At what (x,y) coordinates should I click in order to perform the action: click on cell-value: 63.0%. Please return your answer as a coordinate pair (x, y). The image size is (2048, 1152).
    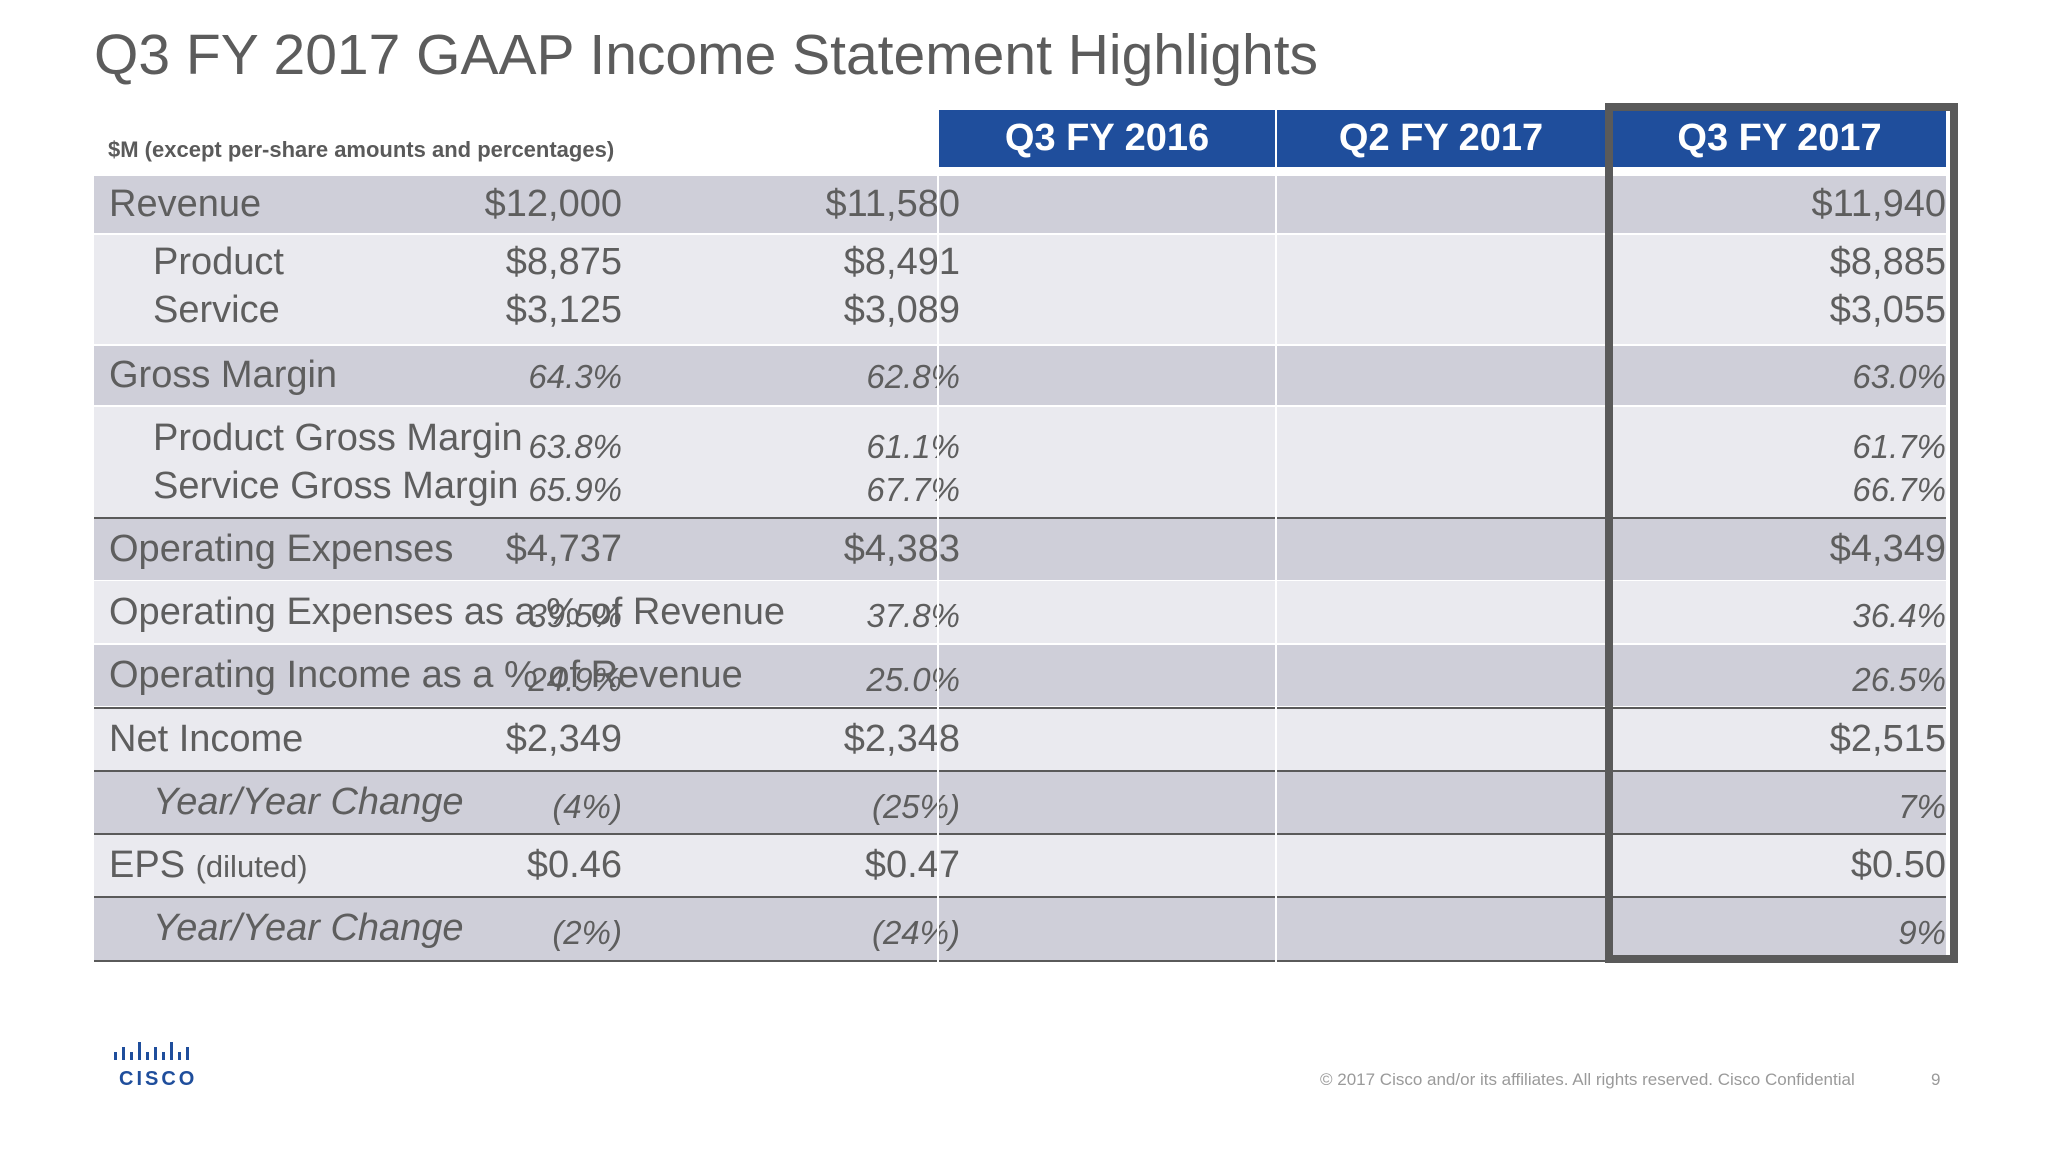
    Looking at the image, I should click on (1899, 376).